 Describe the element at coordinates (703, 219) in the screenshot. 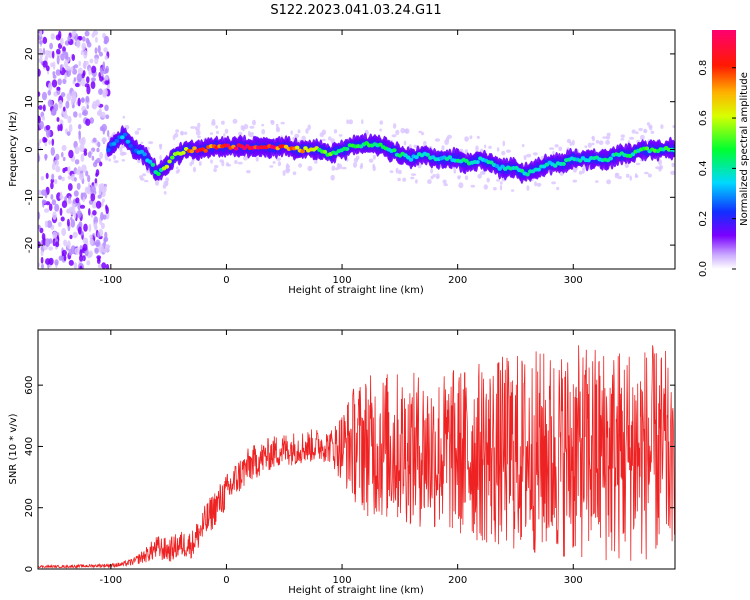

I see `colorbar-tick-label: 0.2` at that location.